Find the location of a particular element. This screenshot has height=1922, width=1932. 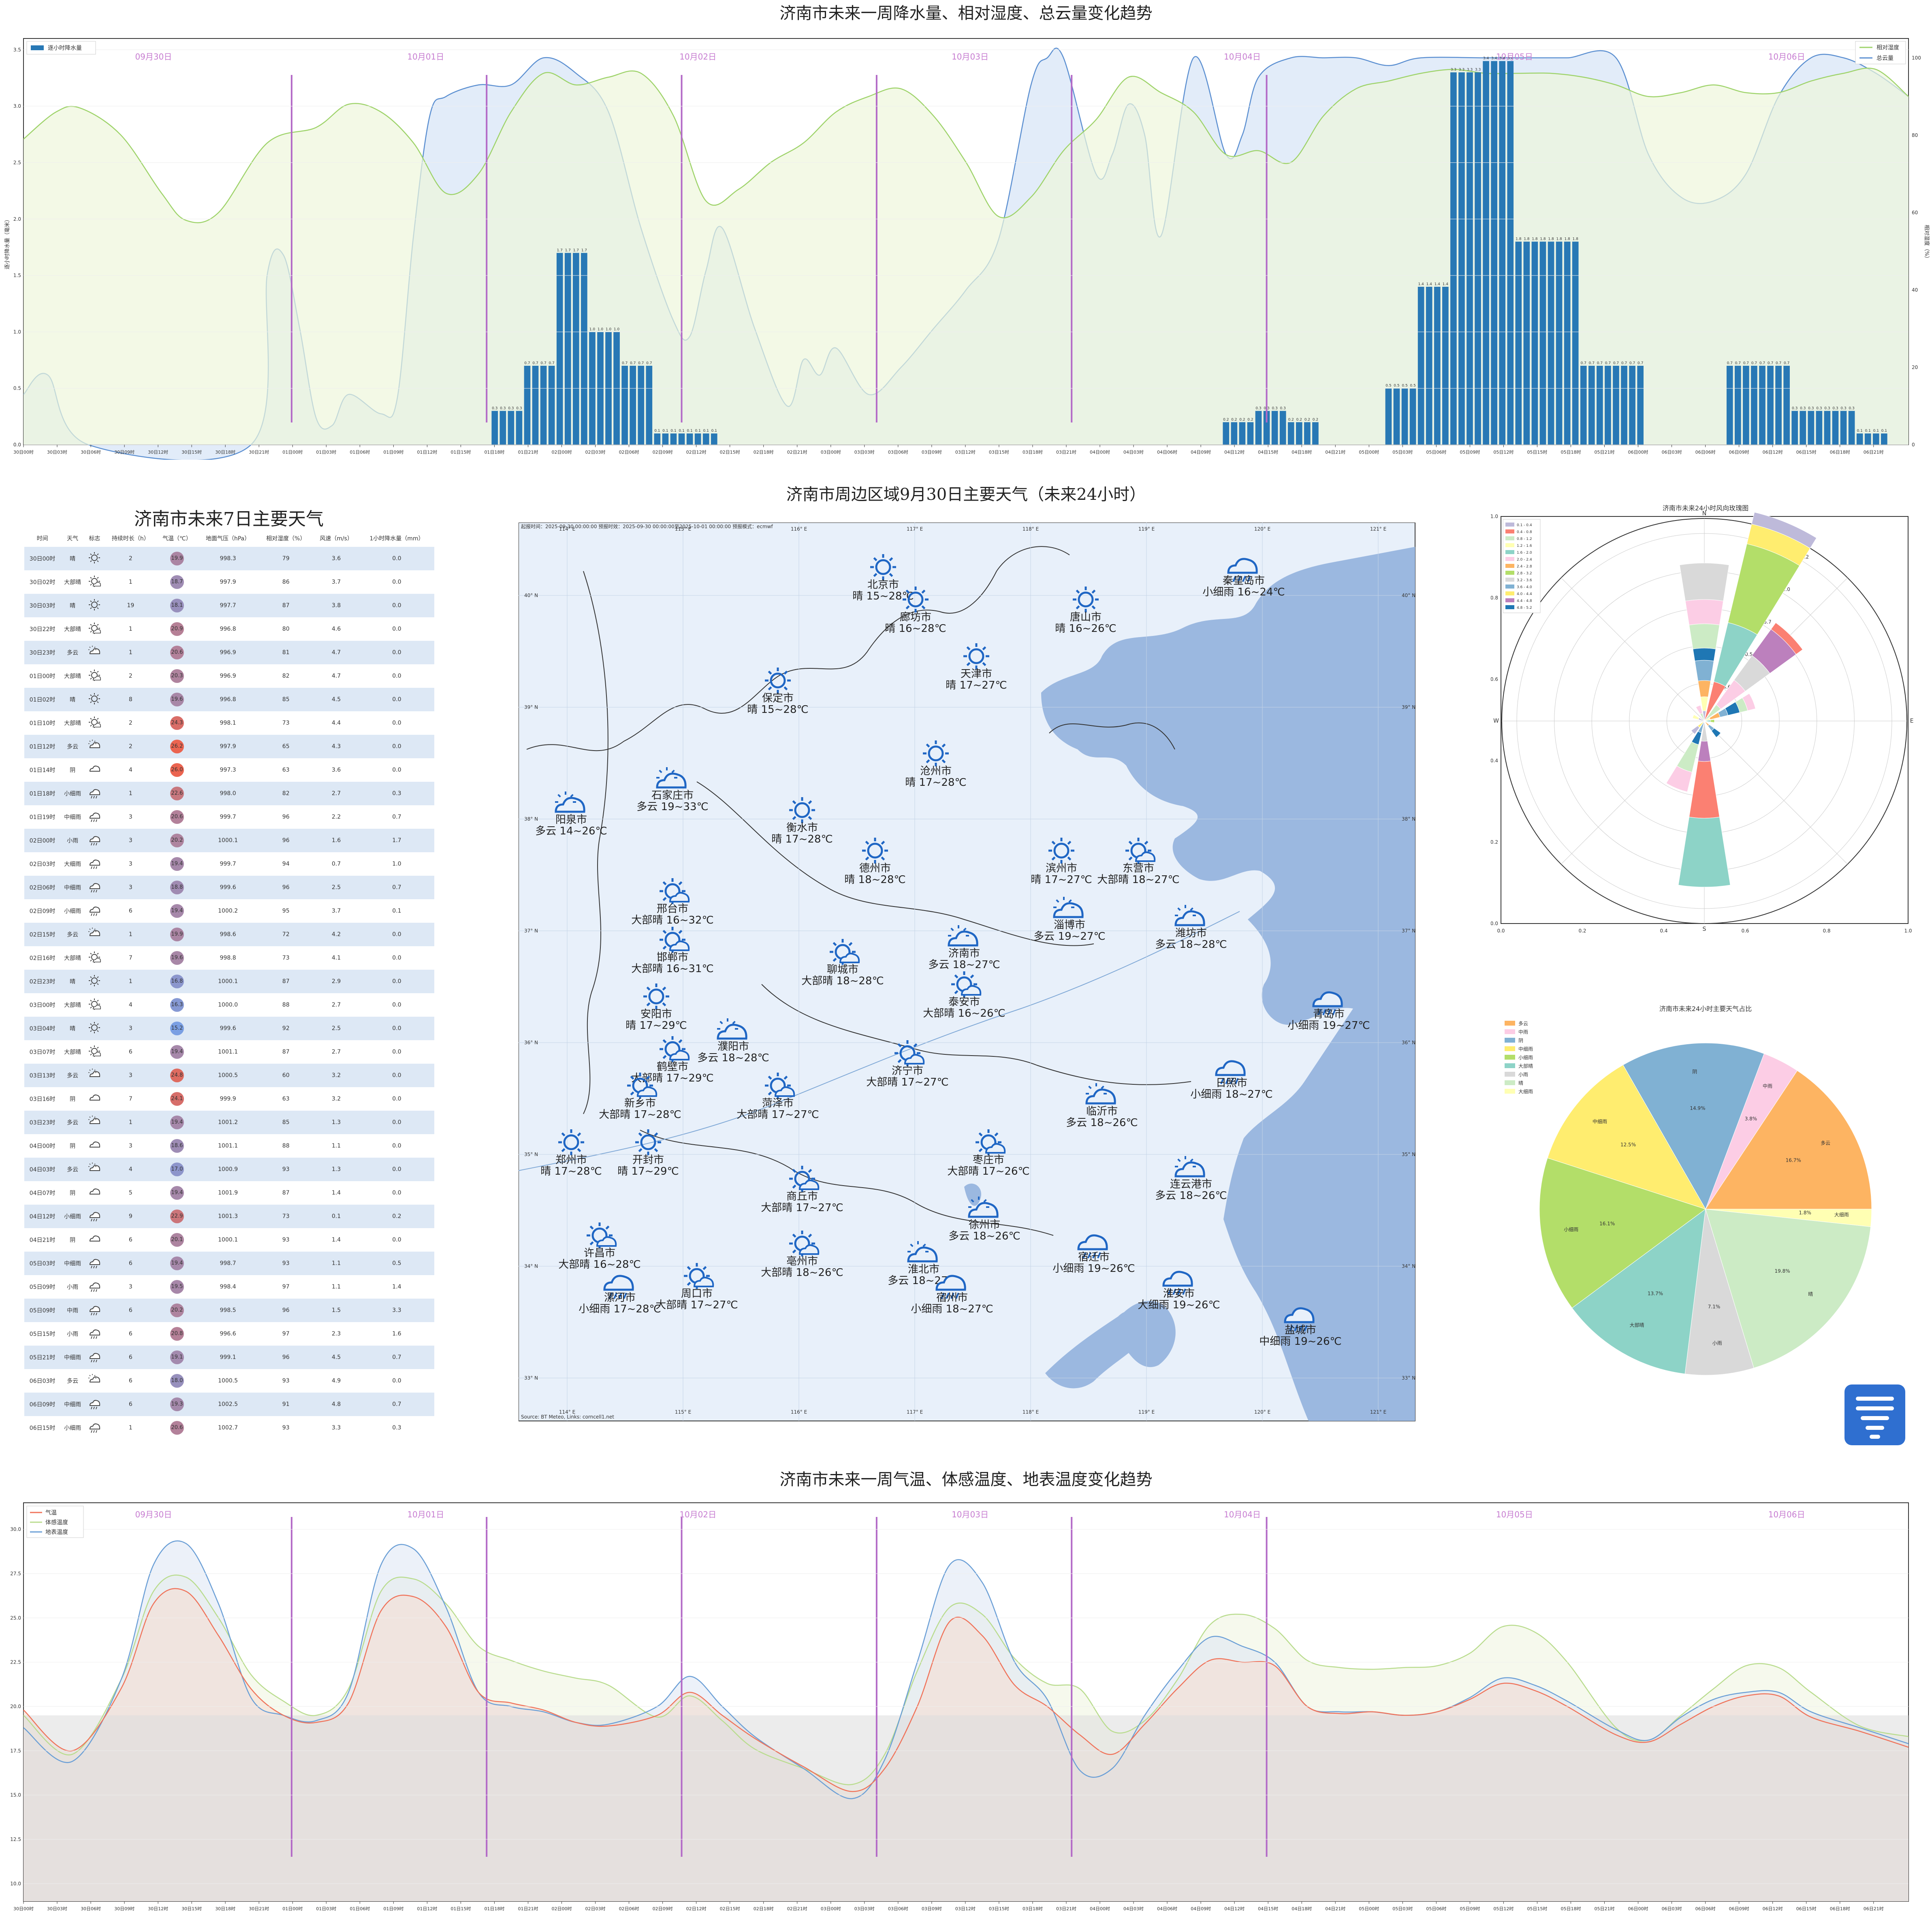

bar-value-label: 3.4 is located at coordinates (1494, 59).